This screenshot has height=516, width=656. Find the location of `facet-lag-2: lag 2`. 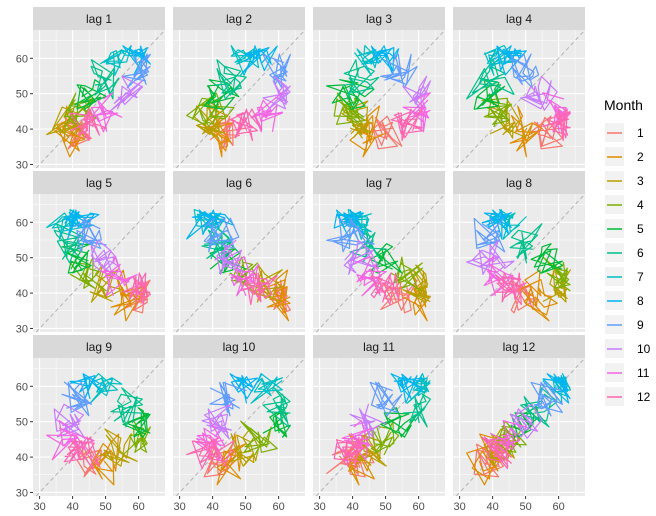

facet-lag-2: lag 2 is located at coordinates (239, 88).